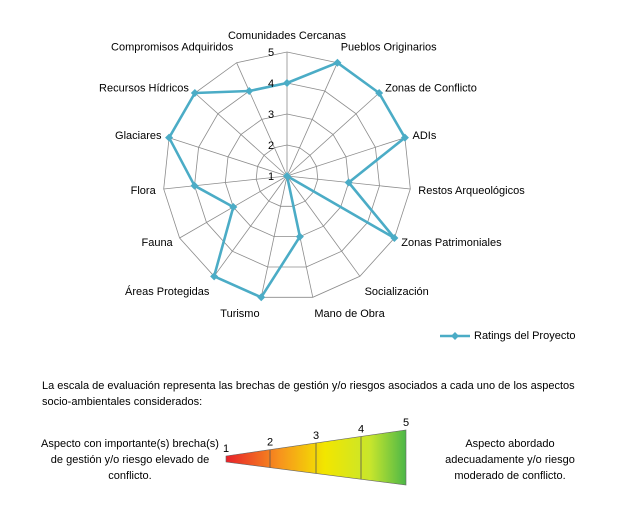 The height and width of the screenshot is (510, 630). Describe the element at coordinates (167, 291) in the screenshot. I see `category-label: Áreas Protegidas` at that location.